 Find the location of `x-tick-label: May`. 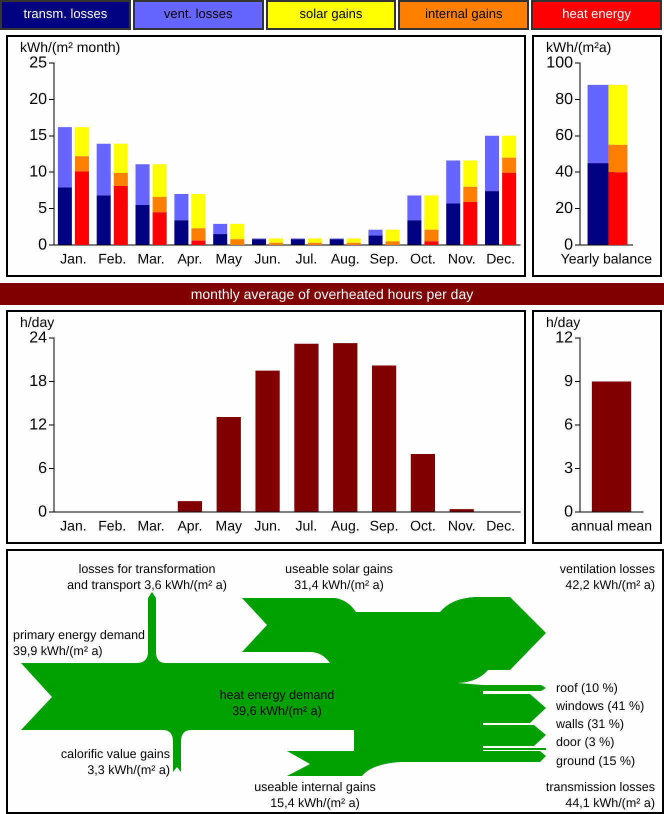

x-tick-label: May is located at coordinates (229, 258).